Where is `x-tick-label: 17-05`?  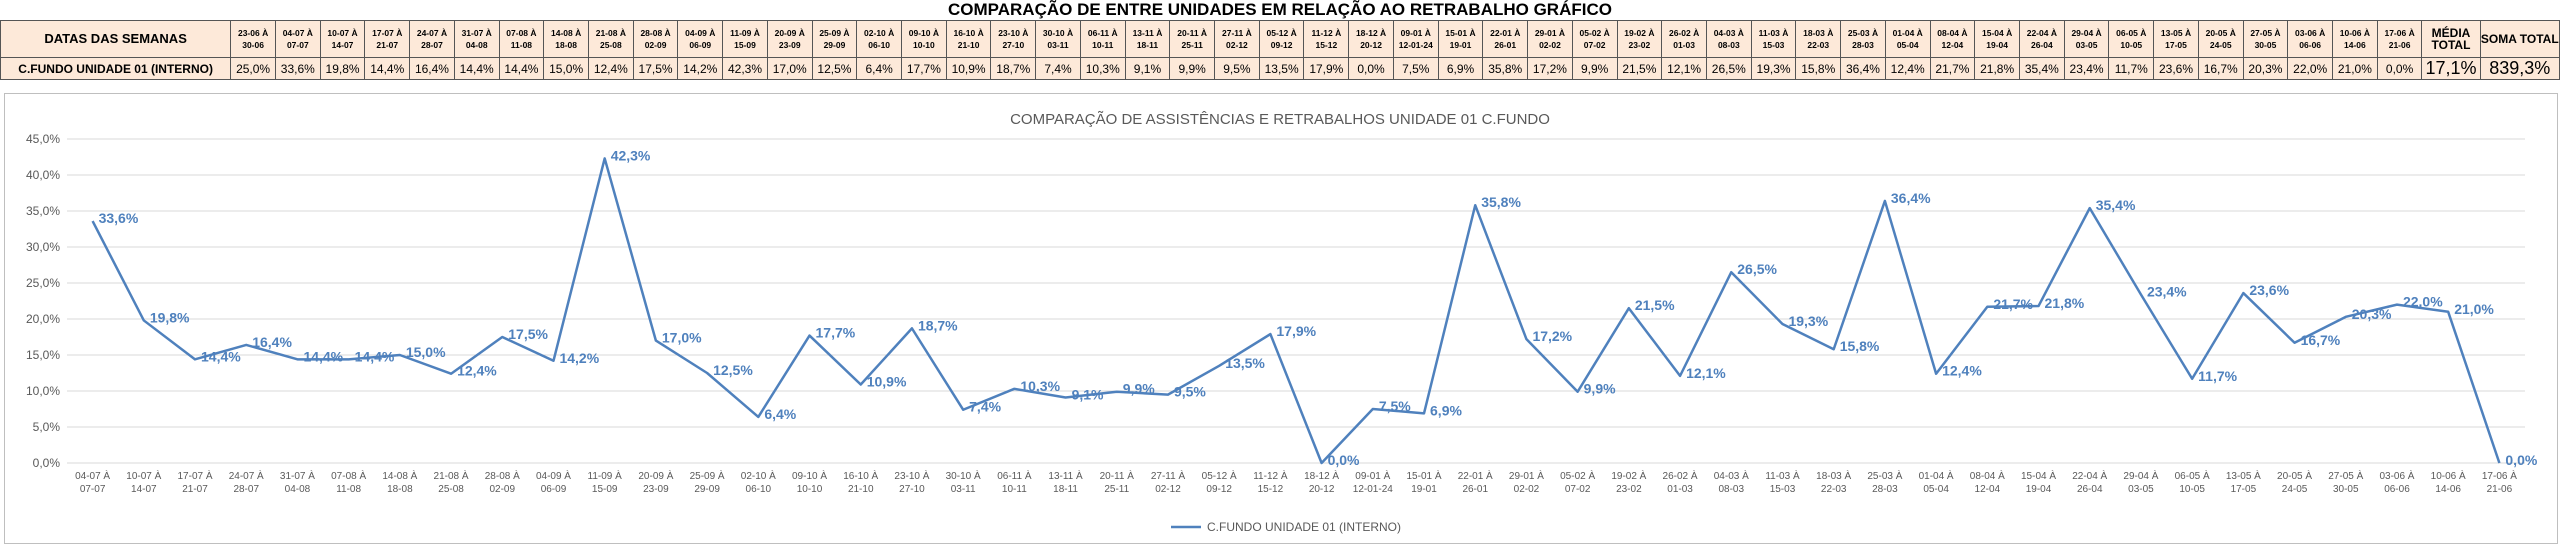 x-tick-label: 17-05 is located at coordinates (2244, 489).